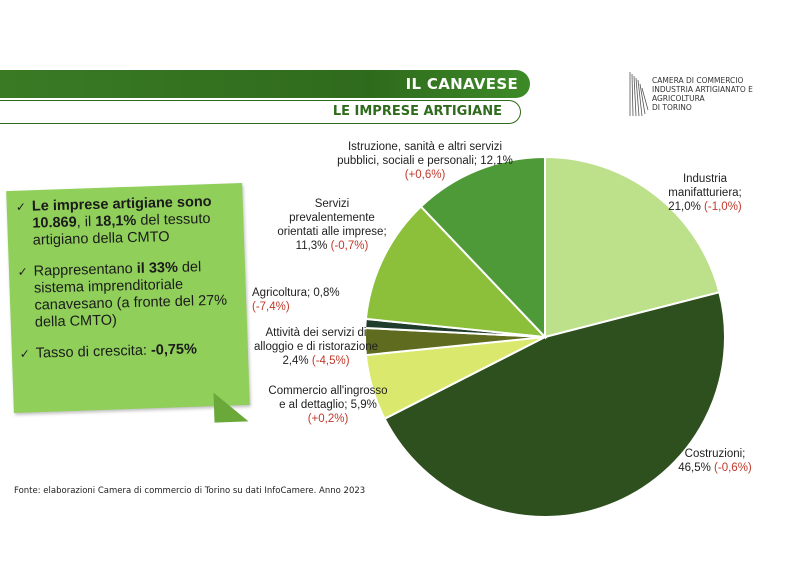  I want to click on label-servizi-line3: orientati alle imprese;, so click(332, 232).